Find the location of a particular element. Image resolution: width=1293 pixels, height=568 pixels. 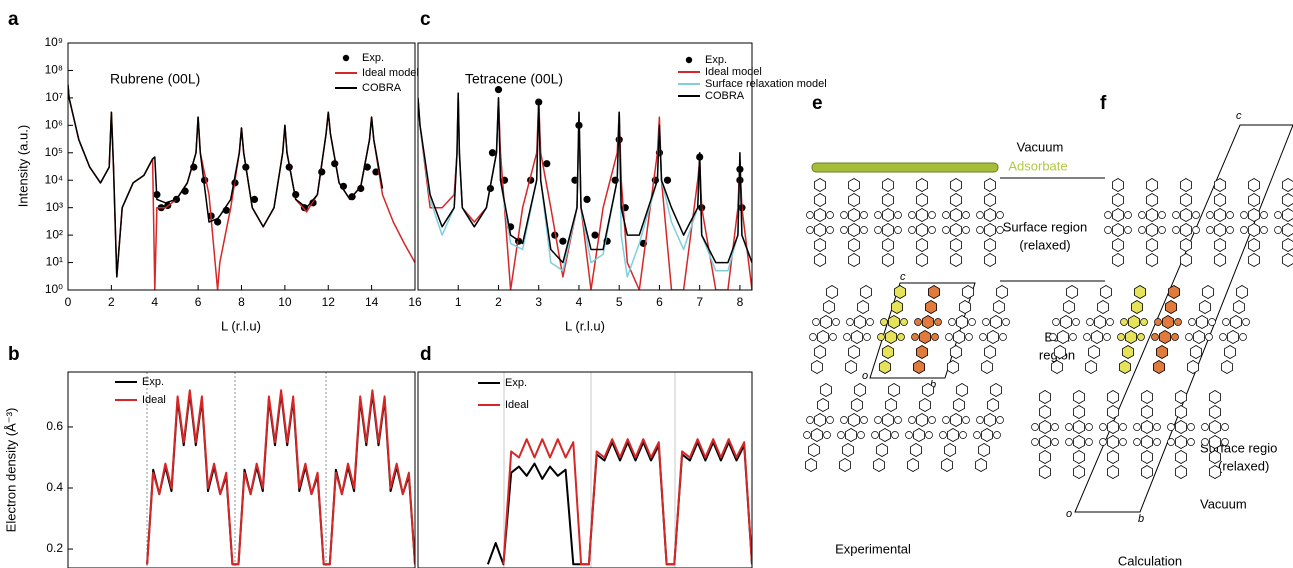

legend-marker is located at coordinates (346, 58).